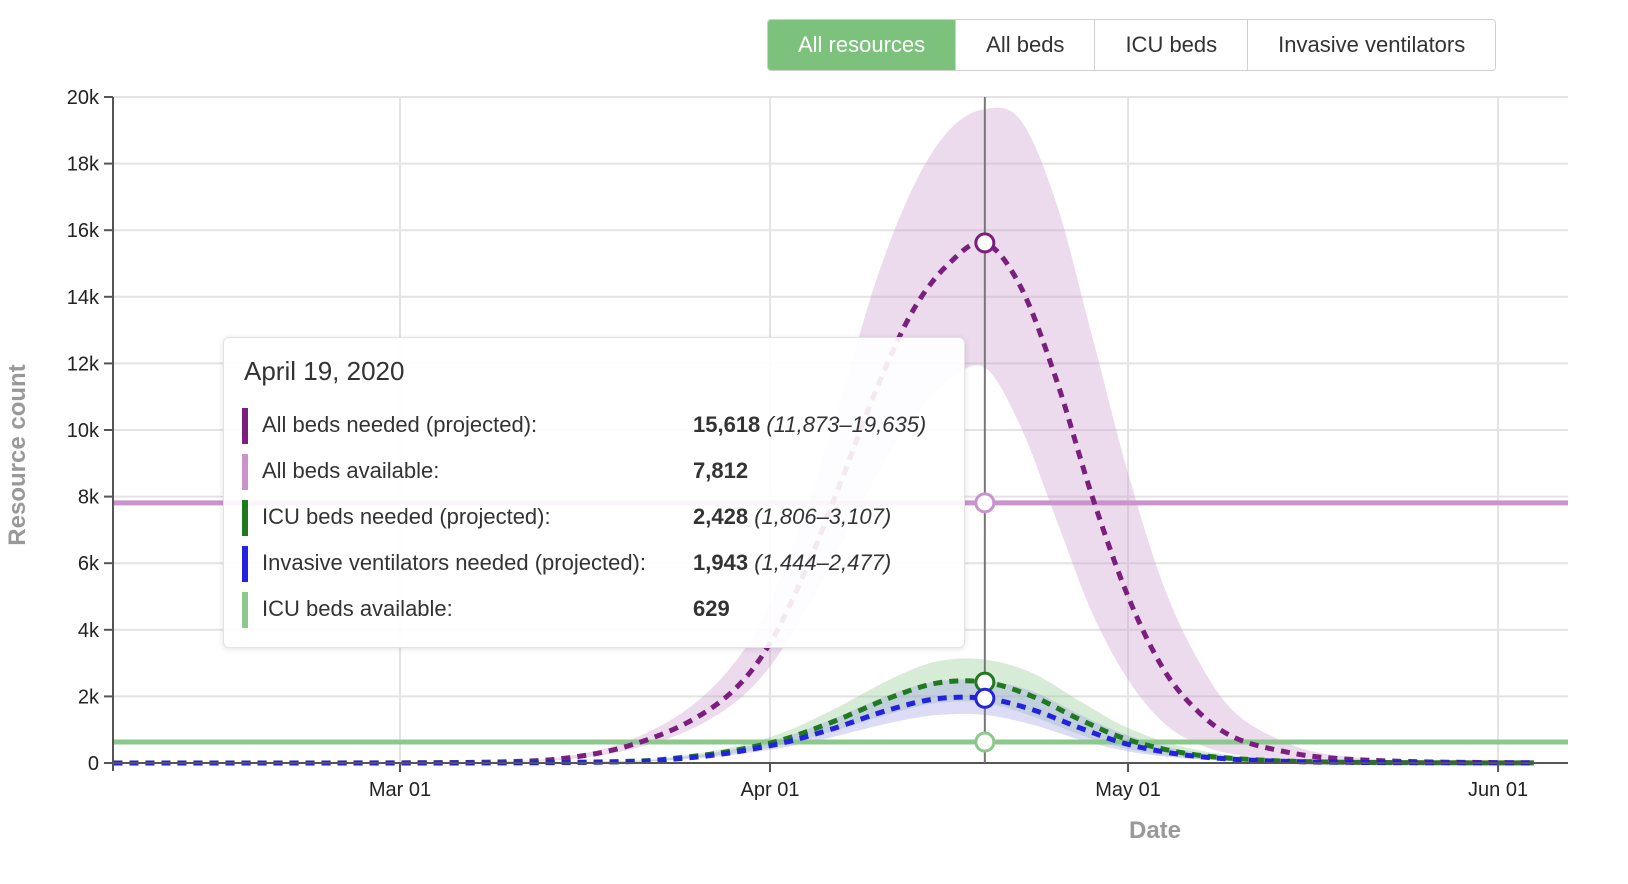  I want to click on tooltip-value: 2,428 (1,806–3,107), so click(792, 516).